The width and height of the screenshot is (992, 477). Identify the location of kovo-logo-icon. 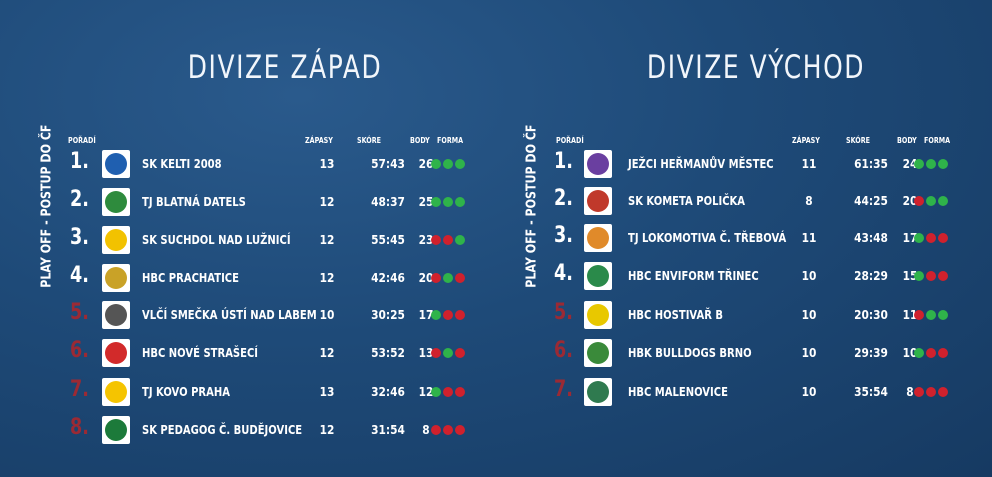
(116, 392).